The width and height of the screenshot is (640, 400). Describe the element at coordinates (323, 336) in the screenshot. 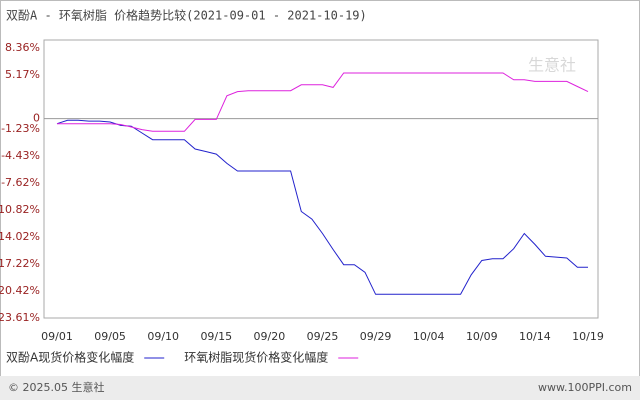

I see `x-tick-label: 09/25` at that location.